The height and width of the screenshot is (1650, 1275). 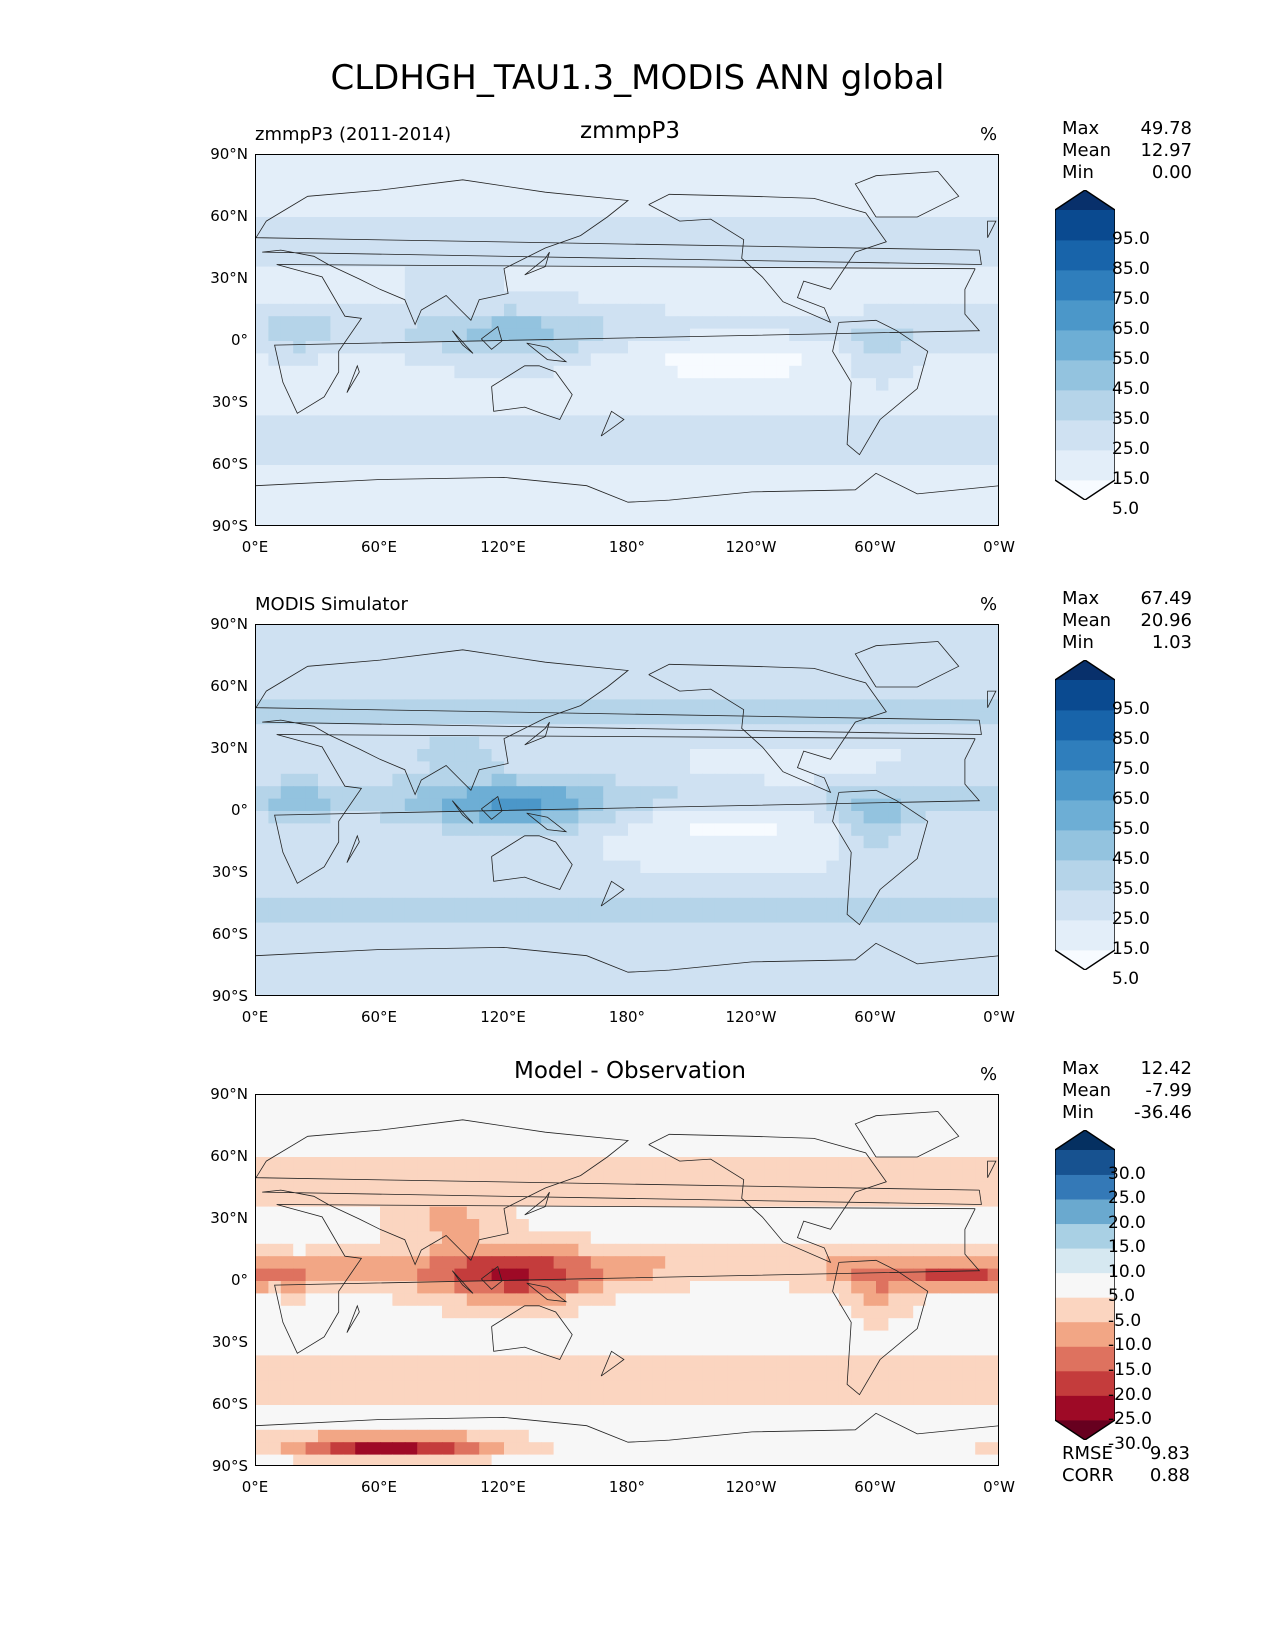 I want to click on map-contours, so click(x=627, y=1280).